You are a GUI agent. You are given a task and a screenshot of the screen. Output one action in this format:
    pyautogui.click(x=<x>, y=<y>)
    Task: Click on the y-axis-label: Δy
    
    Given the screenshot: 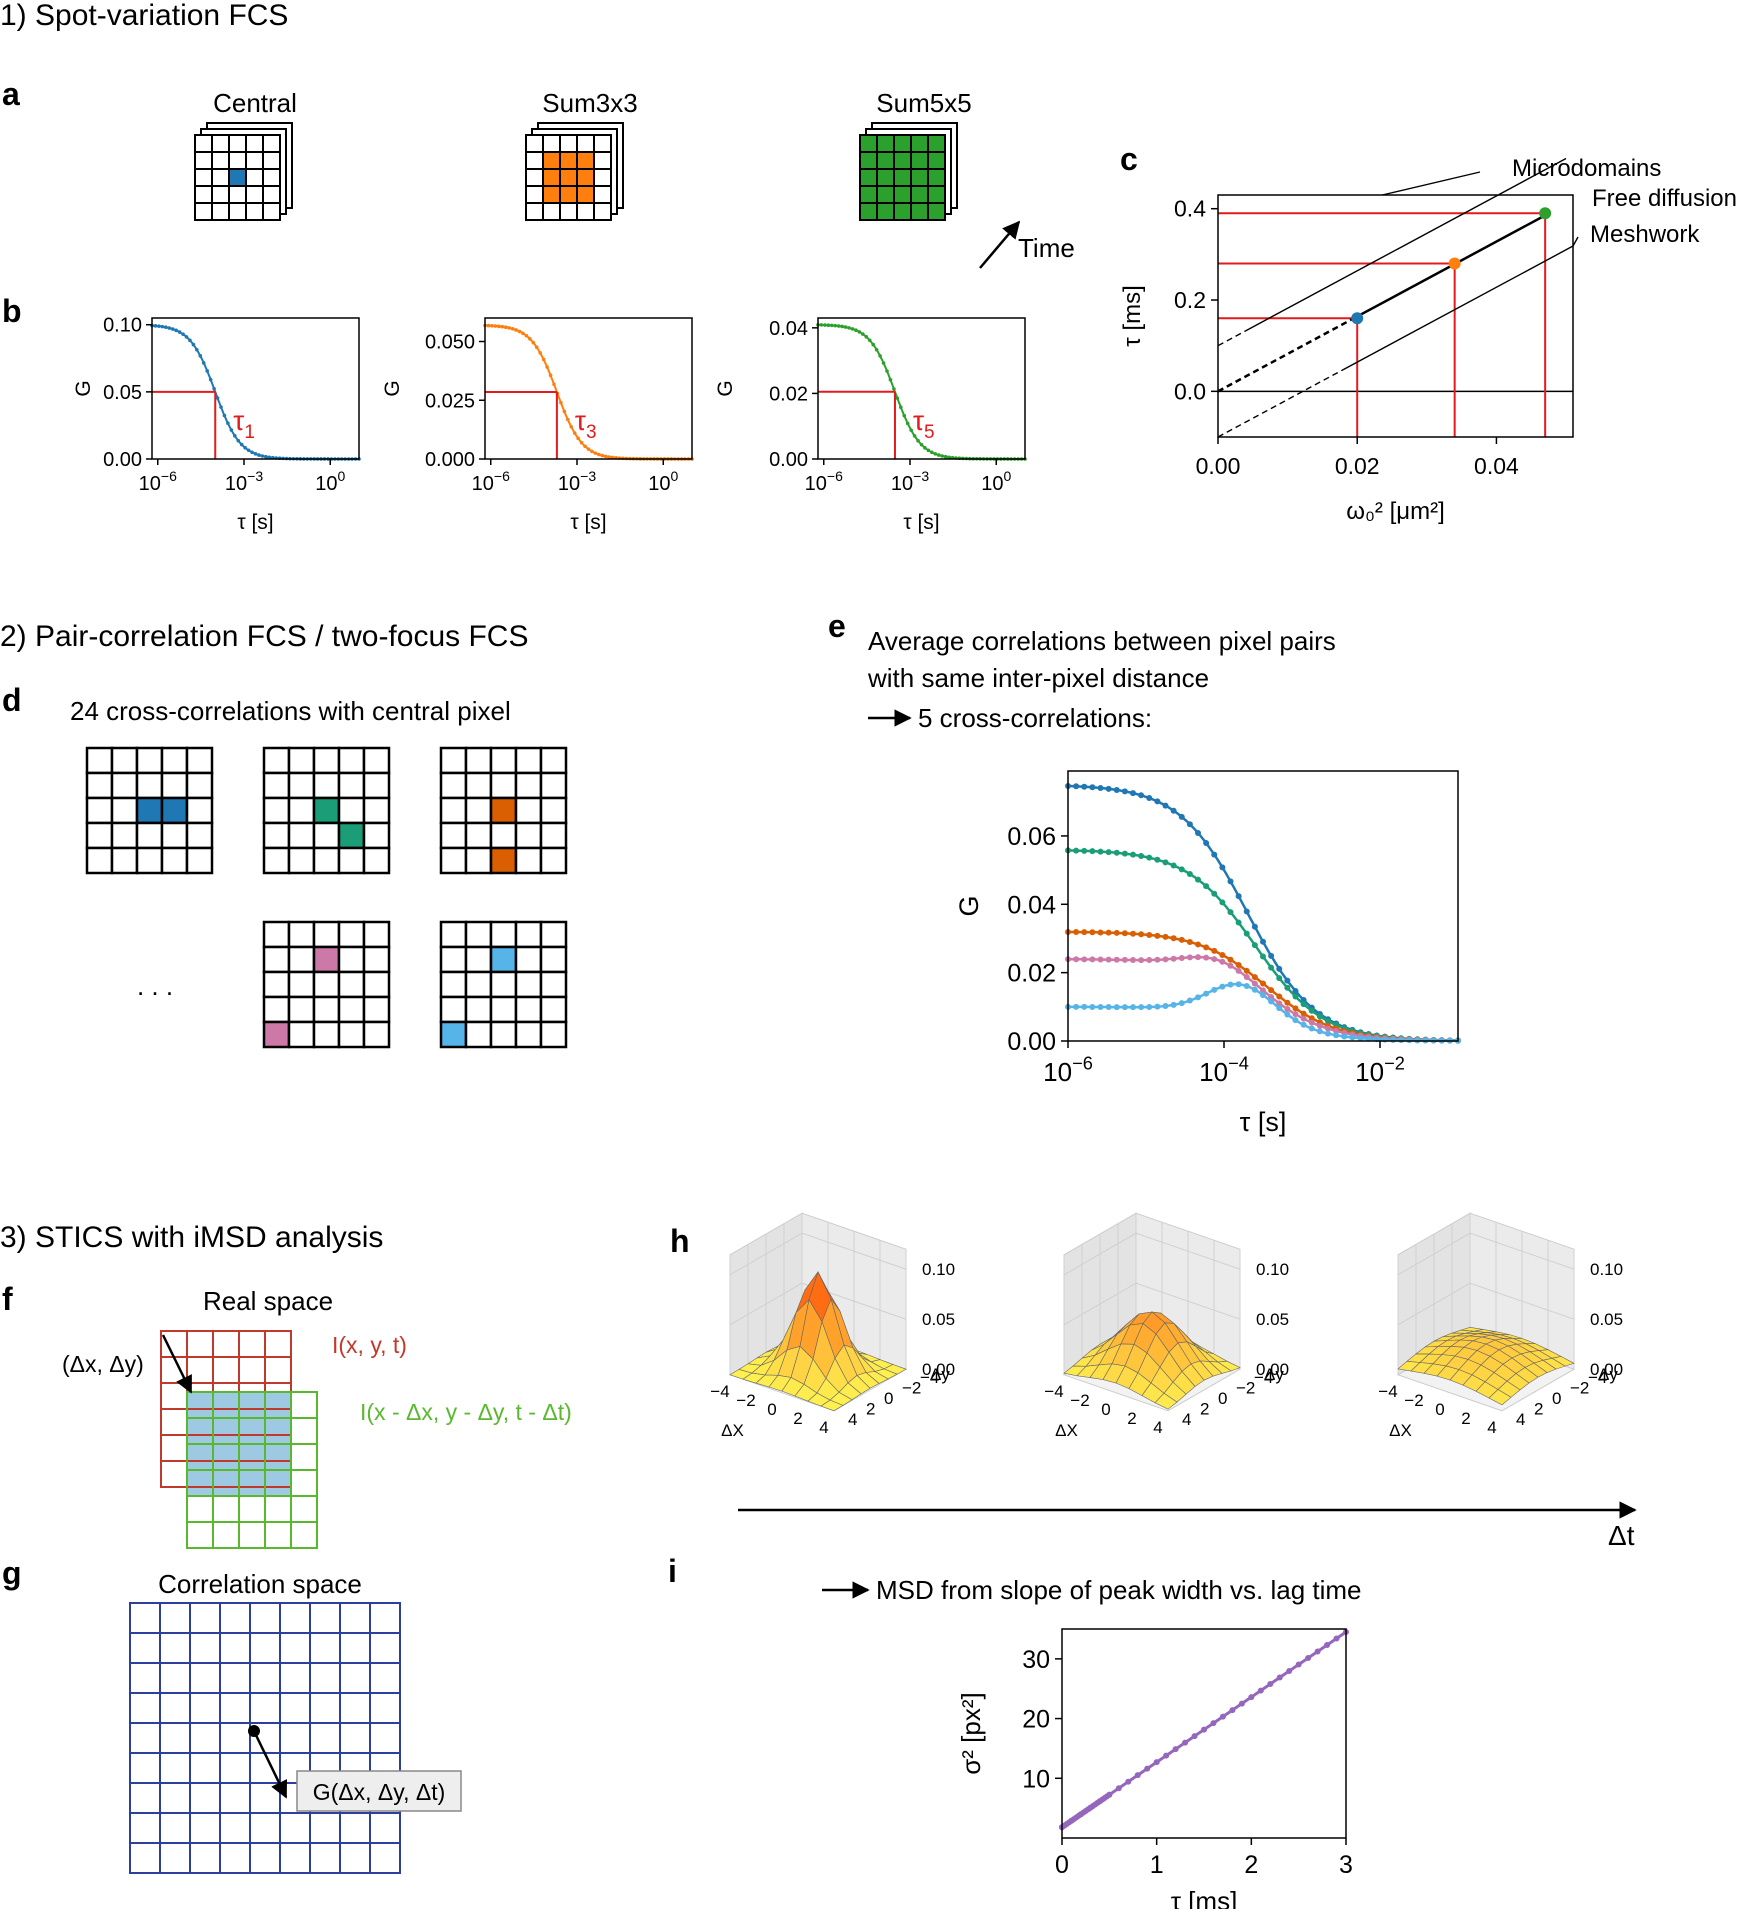 What is the action you would take?
    pyautogui.click(x=940, y=1374)
    